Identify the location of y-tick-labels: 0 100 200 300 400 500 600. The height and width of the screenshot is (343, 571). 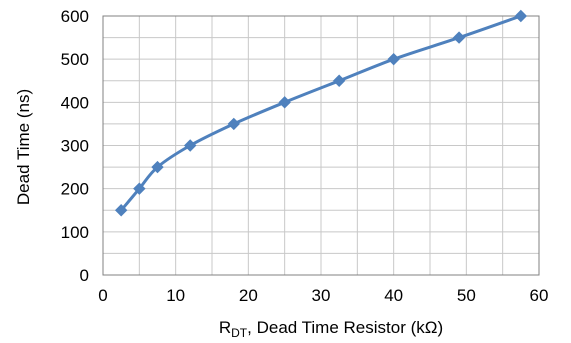
(75, 146).